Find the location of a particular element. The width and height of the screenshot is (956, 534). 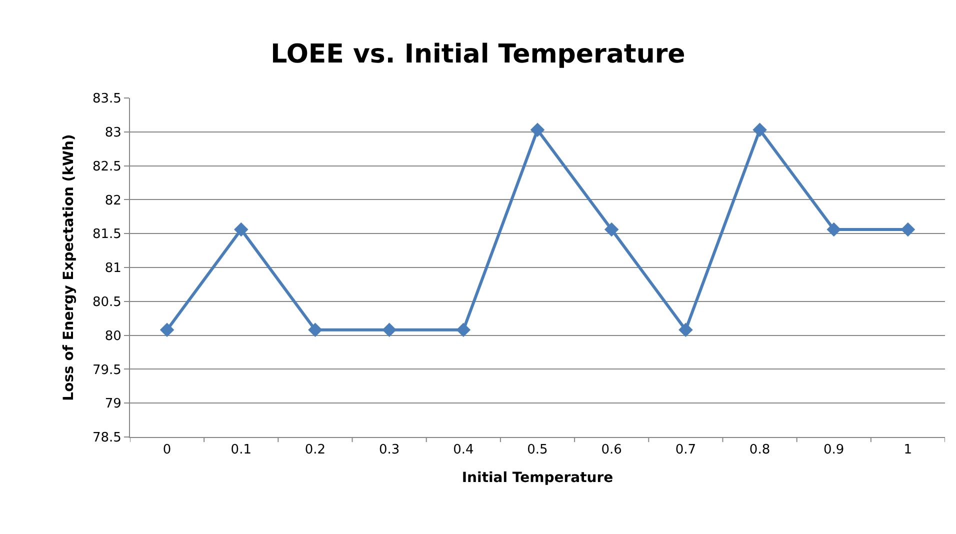

x-tick-label: 0.6 is located at coordinates (611, 450).